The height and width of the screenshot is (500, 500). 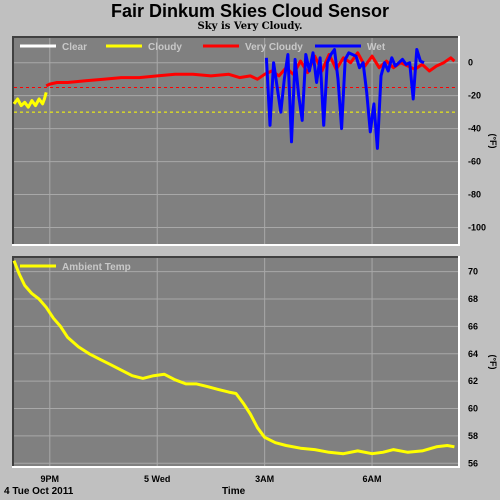 I want to click on x-tick-label: 3AM, so click(x=264, y=479).